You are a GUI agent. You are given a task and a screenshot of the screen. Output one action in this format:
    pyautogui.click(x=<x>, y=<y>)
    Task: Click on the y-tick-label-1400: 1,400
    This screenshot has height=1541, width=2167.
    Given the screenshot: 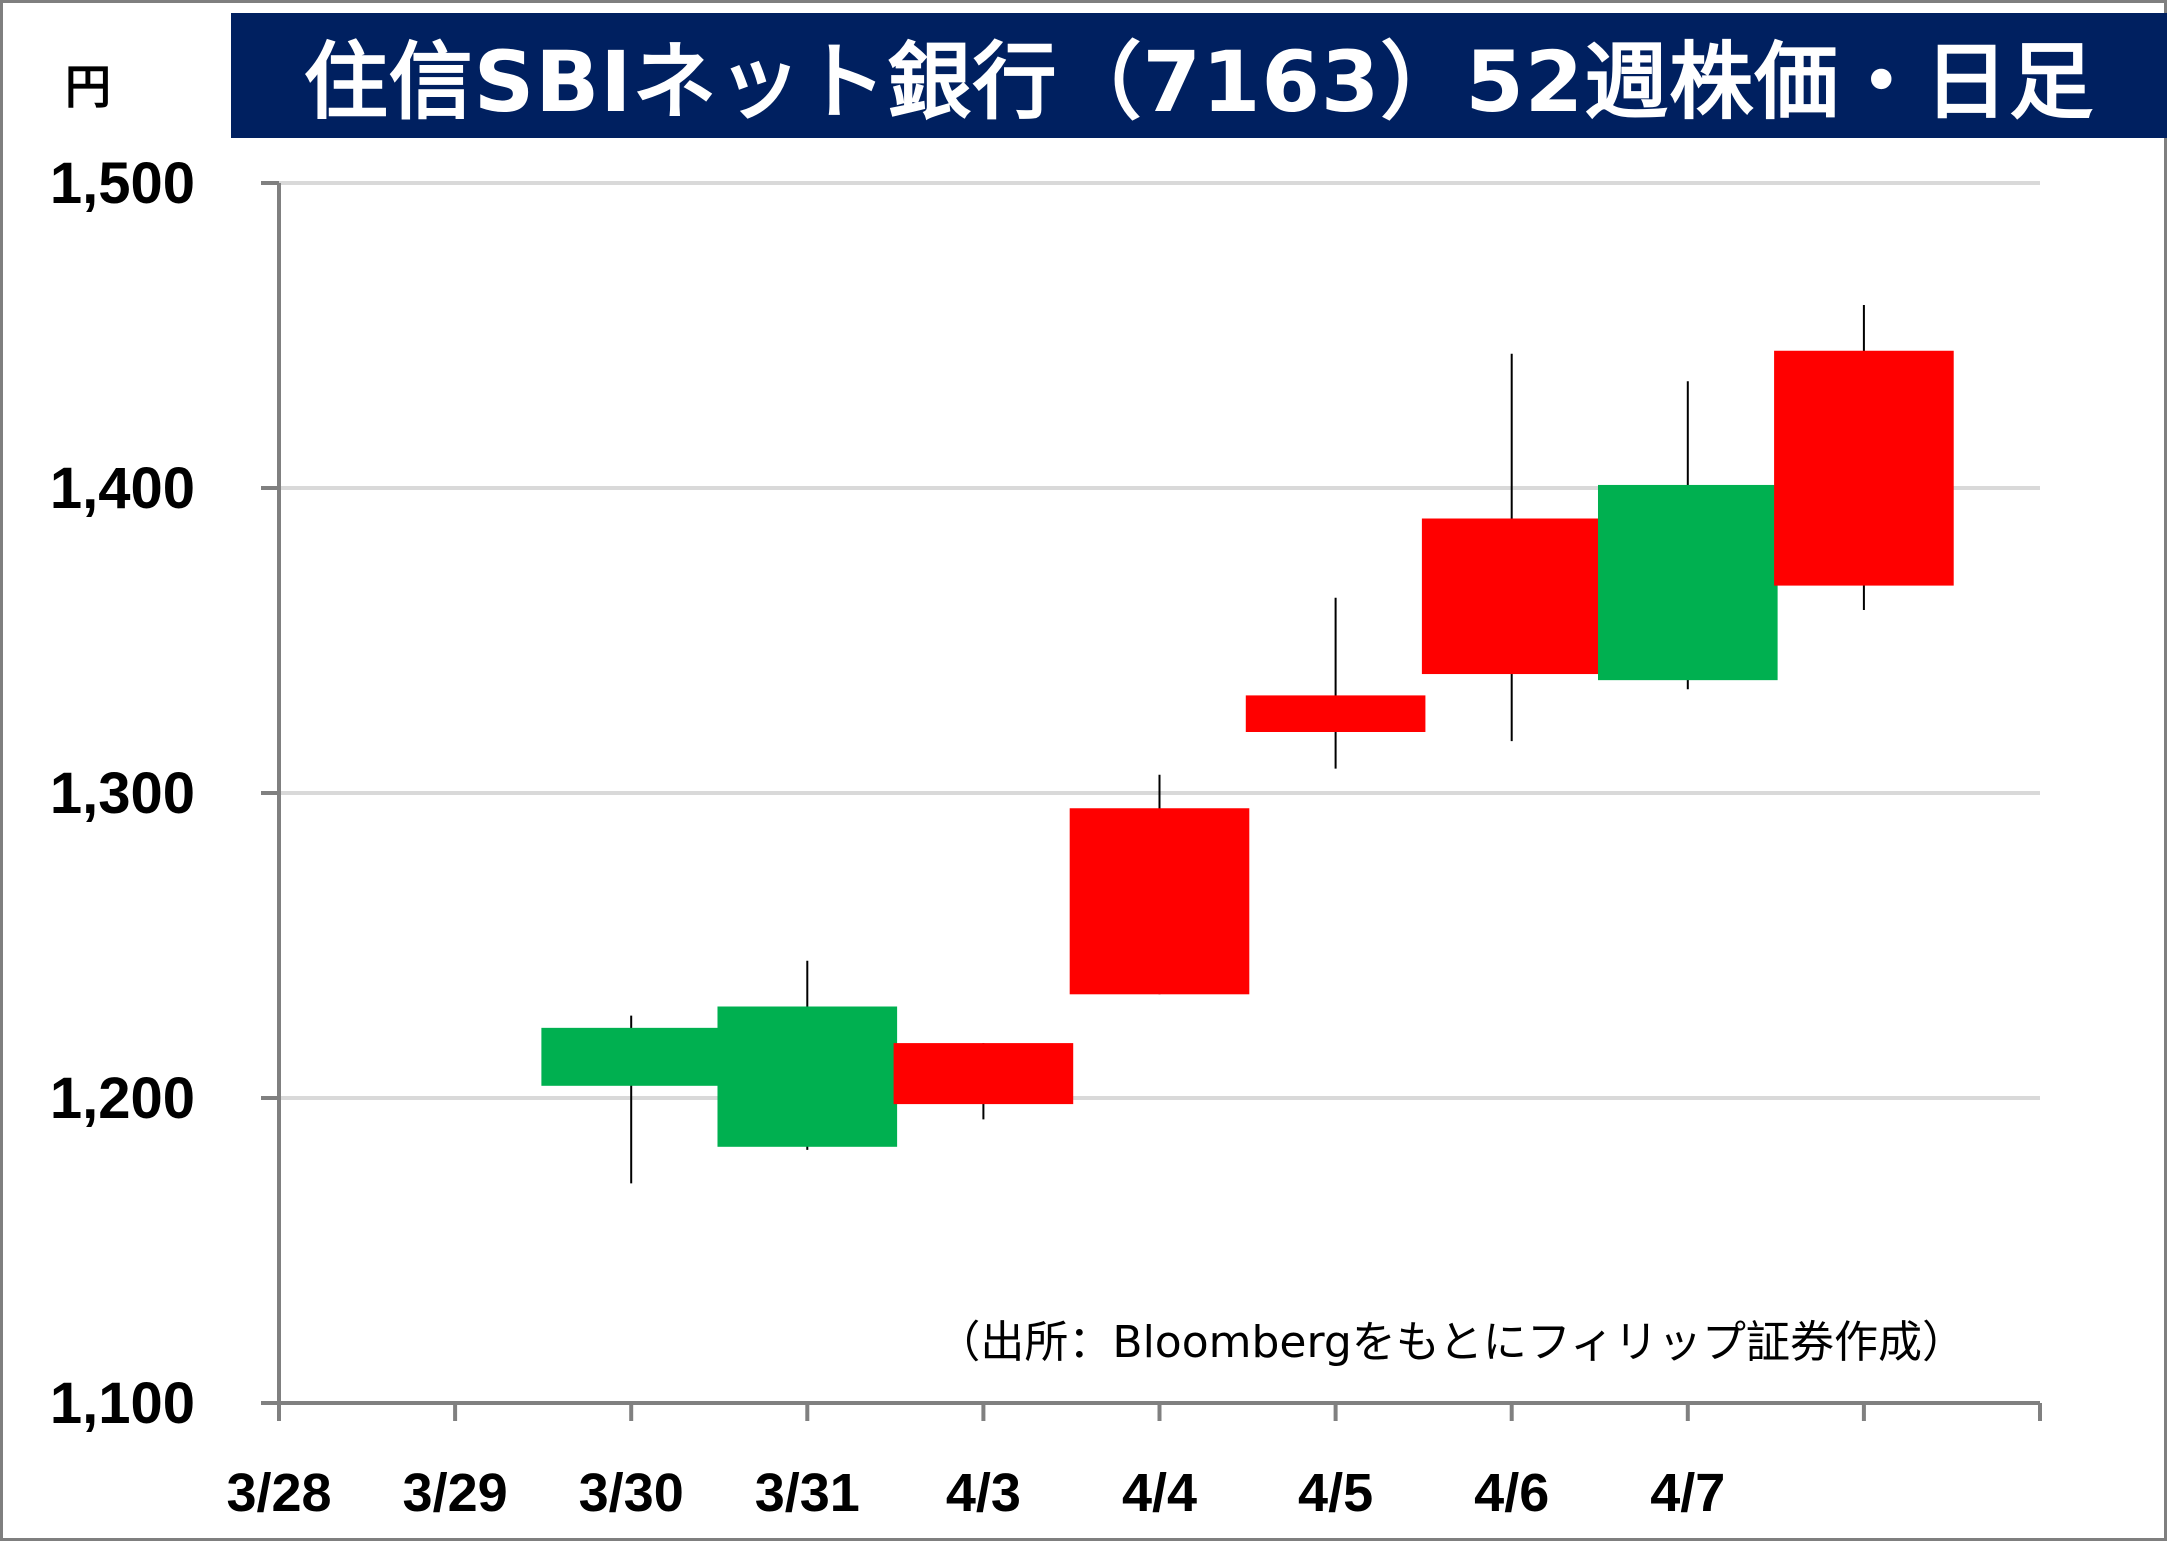 What is the action you would take?
    pyautogui.click(x=122, y=488)
    